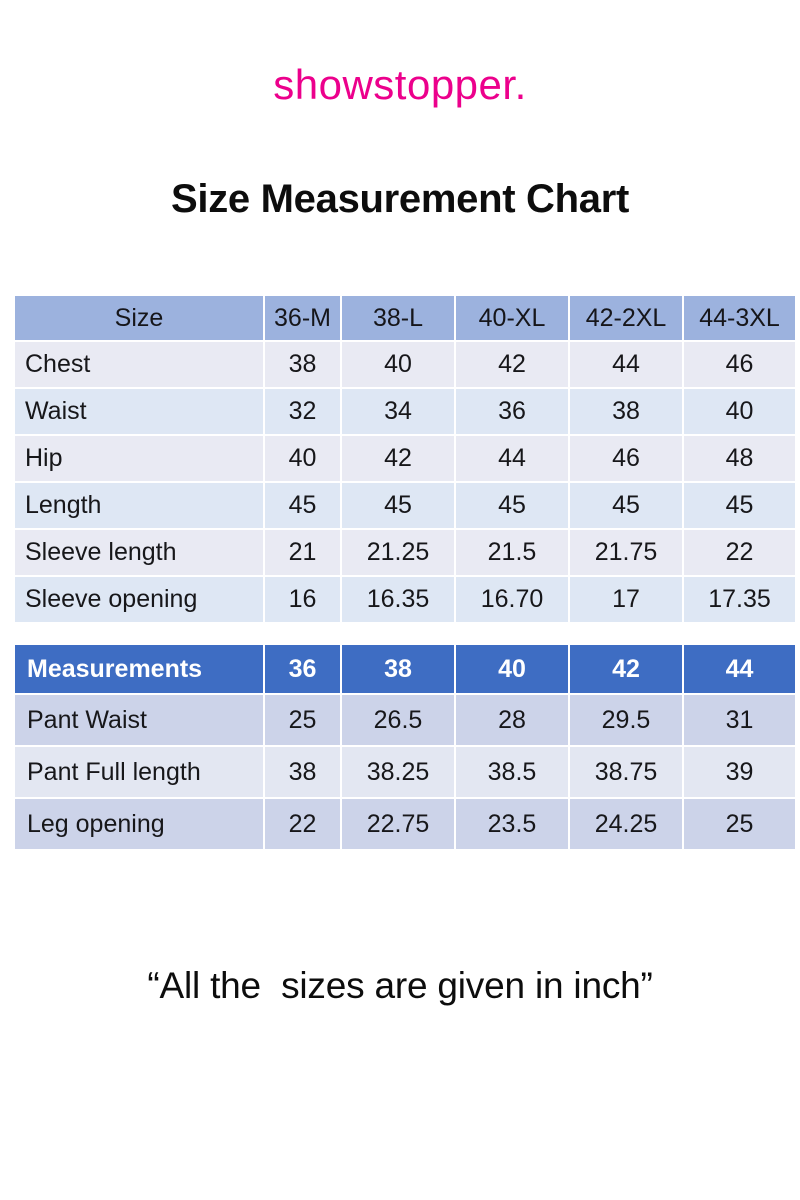 The image size is (800, 1200). I want to click on column-header-38: 38, so click(398, 669).